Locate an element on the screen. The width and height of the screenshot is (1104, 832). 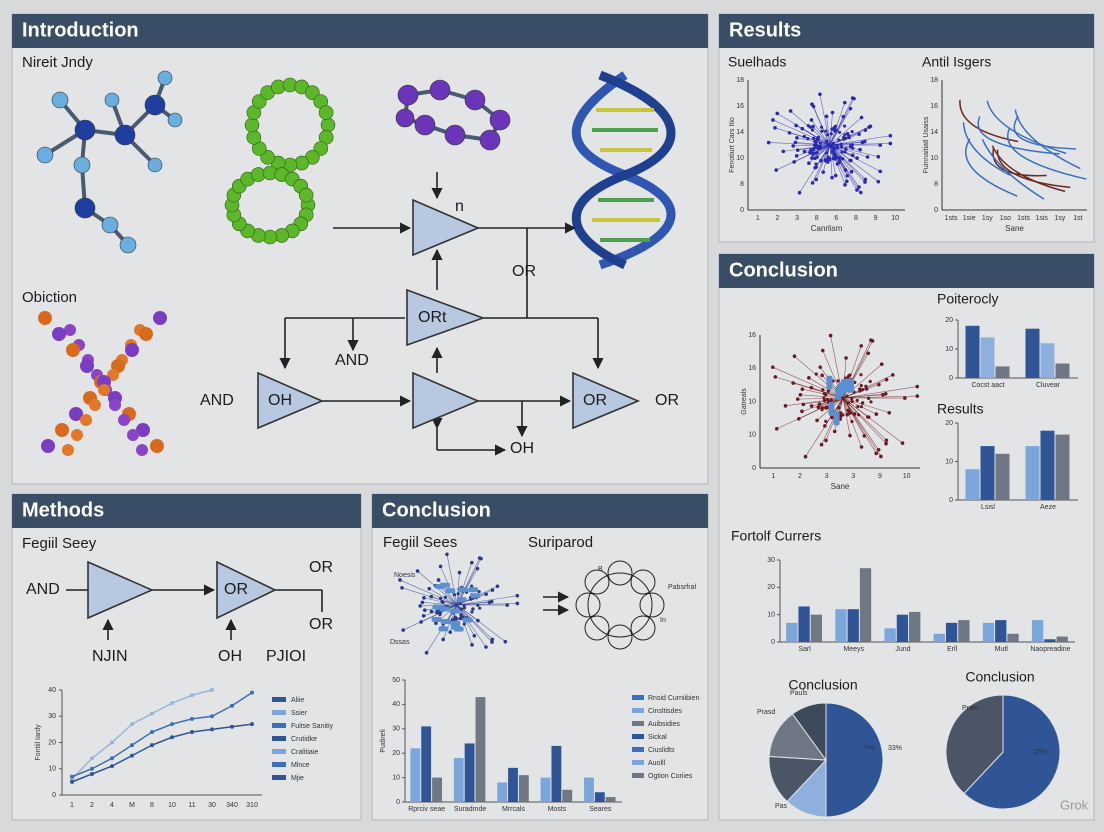
label: AND is located at coordinates (43, 589).